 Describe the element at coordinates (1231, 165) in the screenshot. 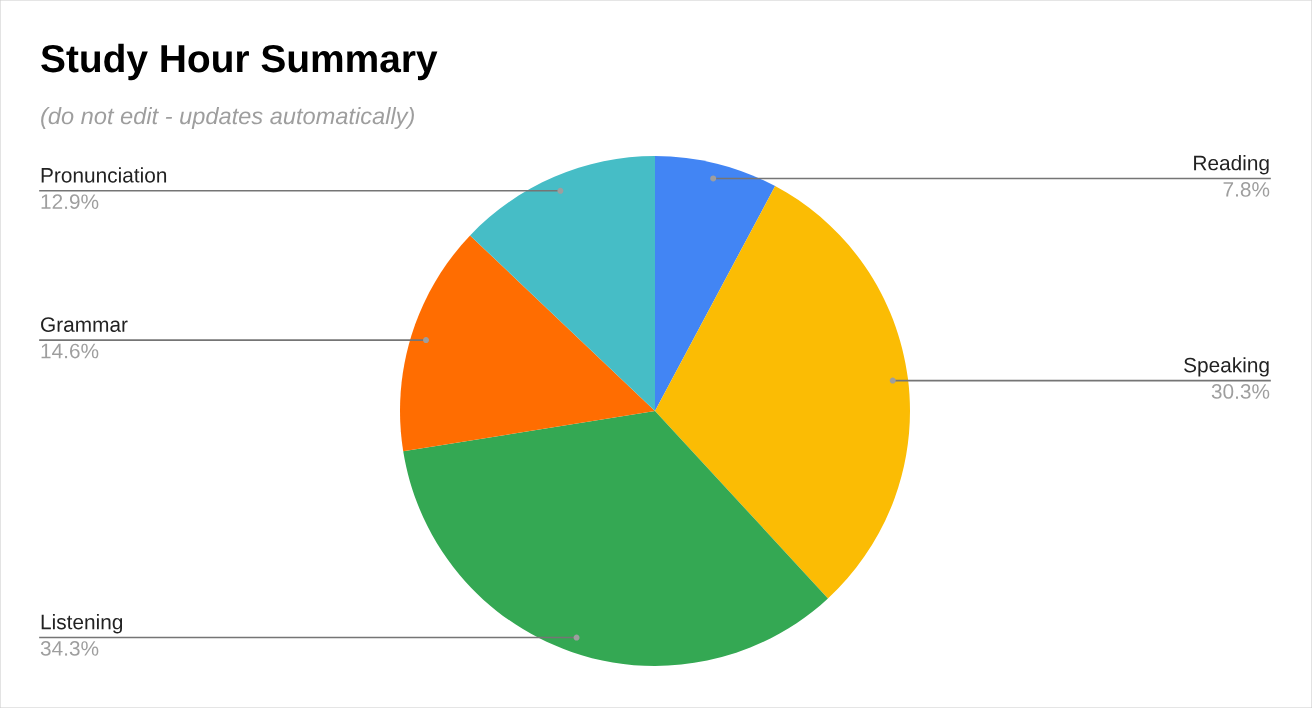

I see `slice-label: Reading` at that location.